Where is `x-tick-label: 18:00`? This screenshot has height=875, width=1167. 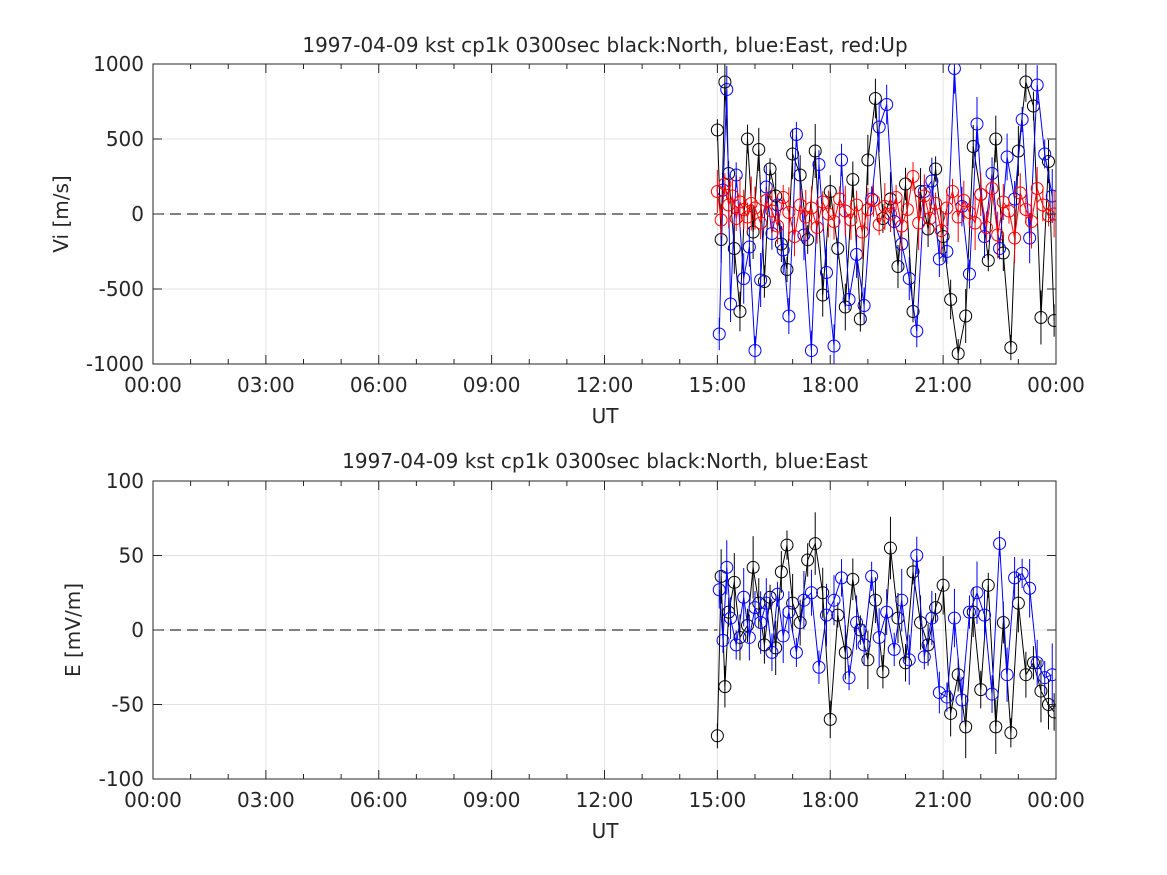 x-tick-label: 18:00 is located at coordinates (830, 800).